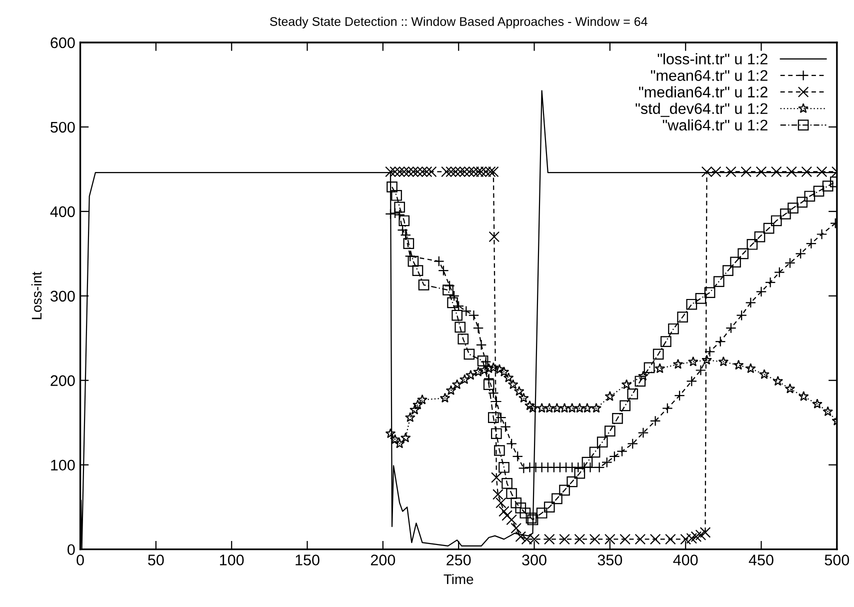  I want to click on y-tick-label: 500, so click(62, 127).